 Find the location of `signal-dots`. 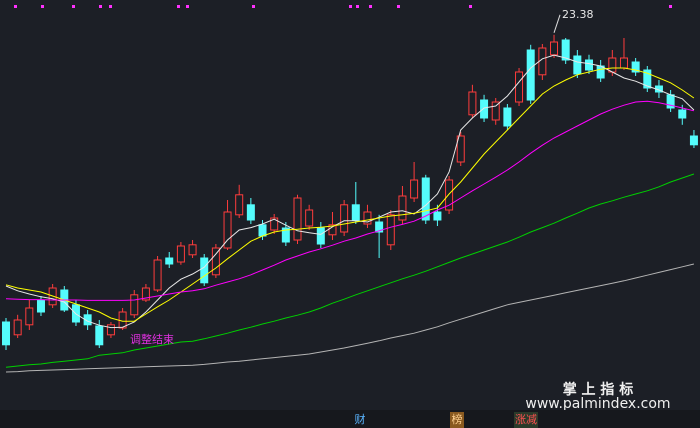

signal-dots is located at coordinates (343, 6).